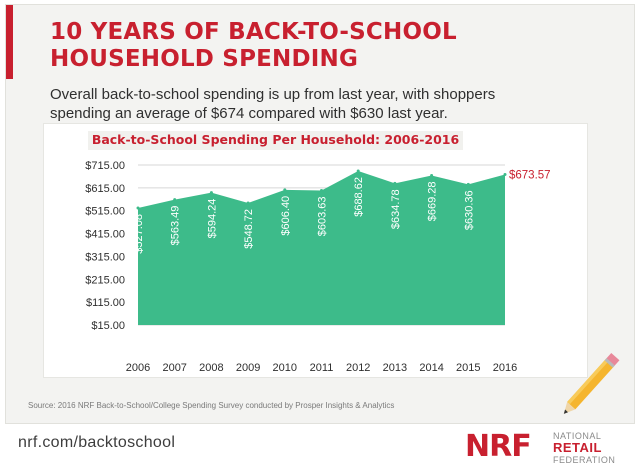  Describe the element at coordinates (285, 368) in the screenshot. I see `x-tick-label: 2010` at that location.